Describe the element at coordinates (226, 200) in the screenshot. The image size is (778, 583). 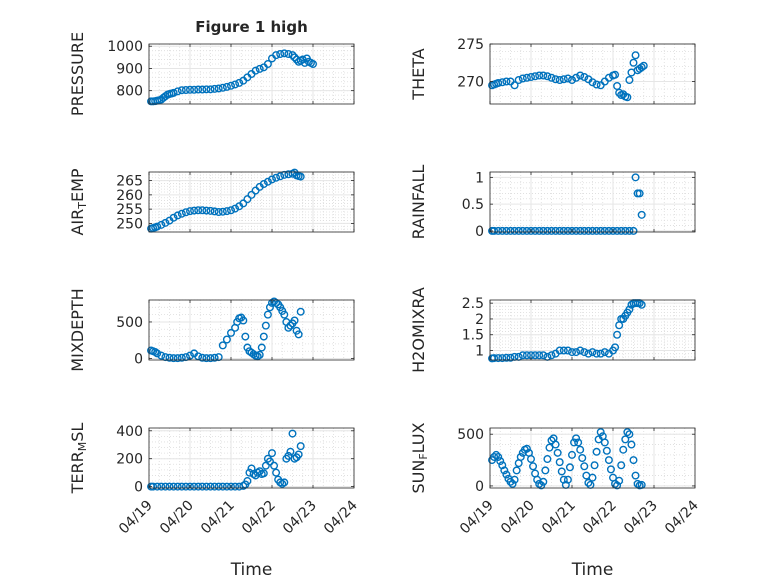
I see `series-markers` at that location.